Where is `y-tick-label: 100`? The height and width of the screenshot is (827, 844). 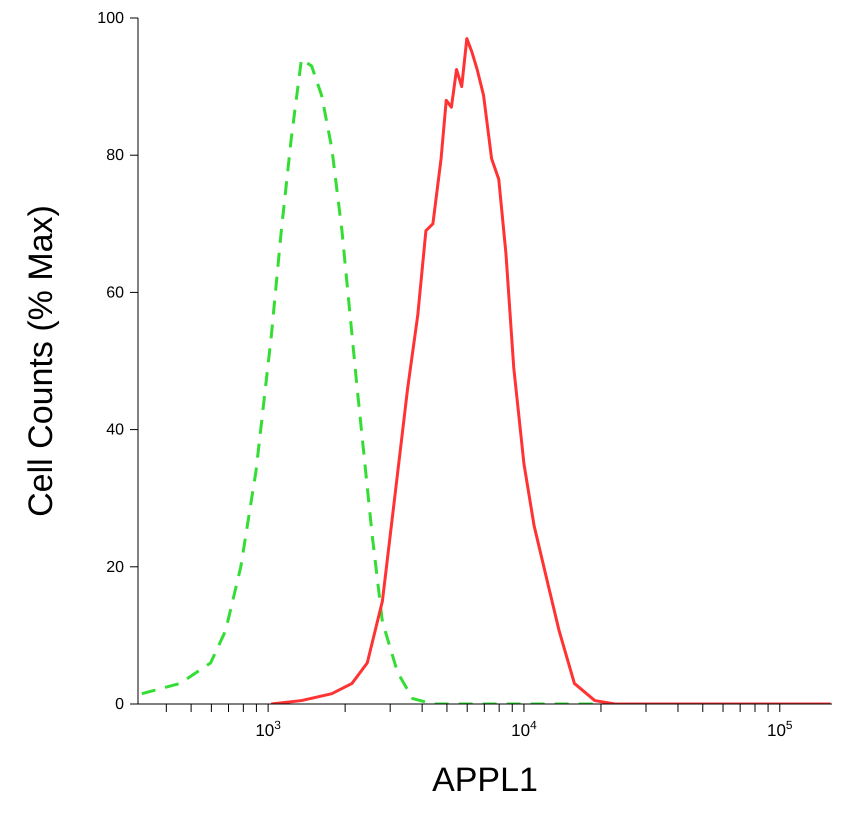 y-tick-label: 100 is located at coordinates (110, 18).